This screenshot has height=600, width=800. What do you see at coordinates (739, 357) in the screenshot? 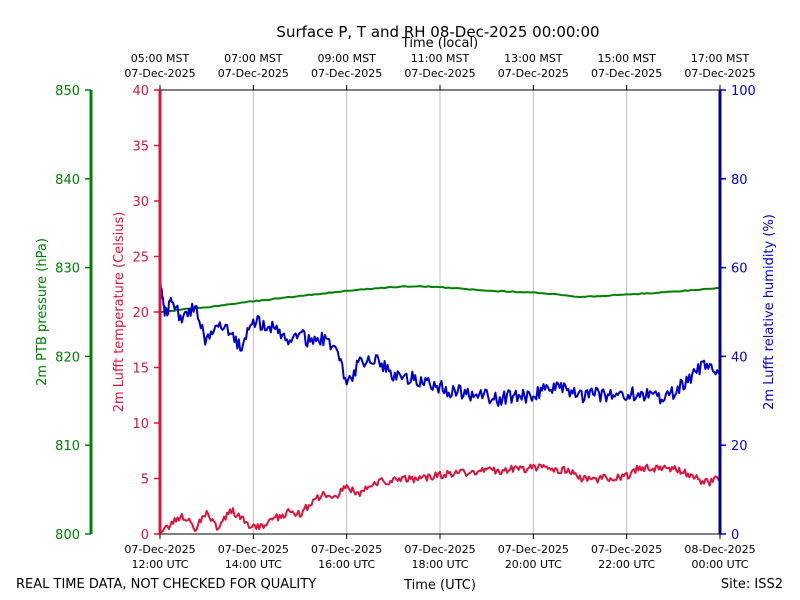
I see `humidity-tick-label: 40` at bounding box center [739, 357].